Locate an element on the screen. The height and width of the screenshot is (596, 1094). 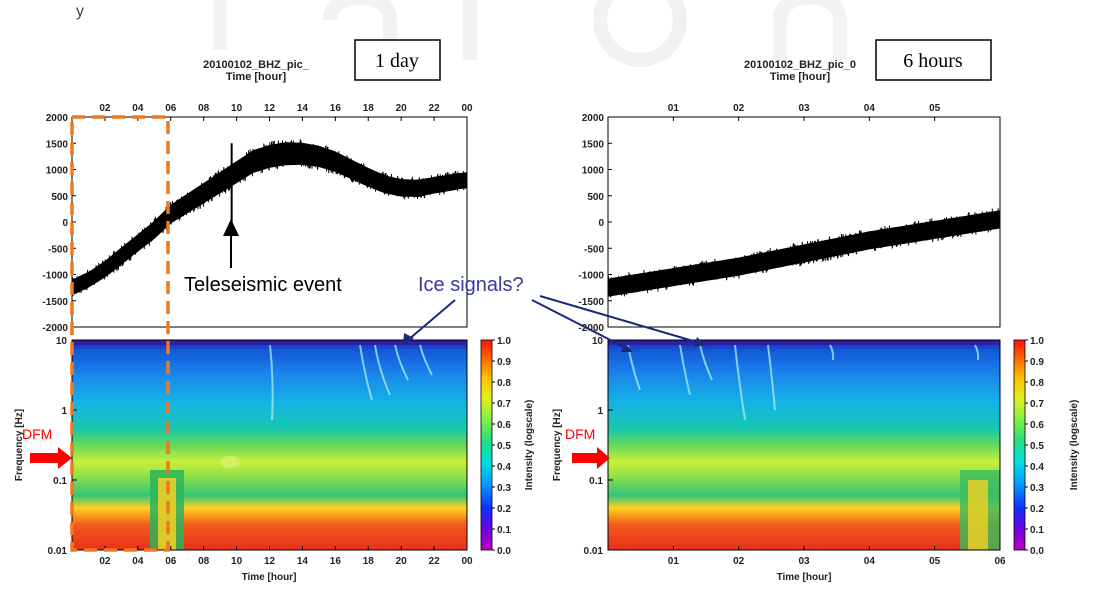
left-spectrogram-xlabel: Time [hour] is located at coordinates (269, 577).